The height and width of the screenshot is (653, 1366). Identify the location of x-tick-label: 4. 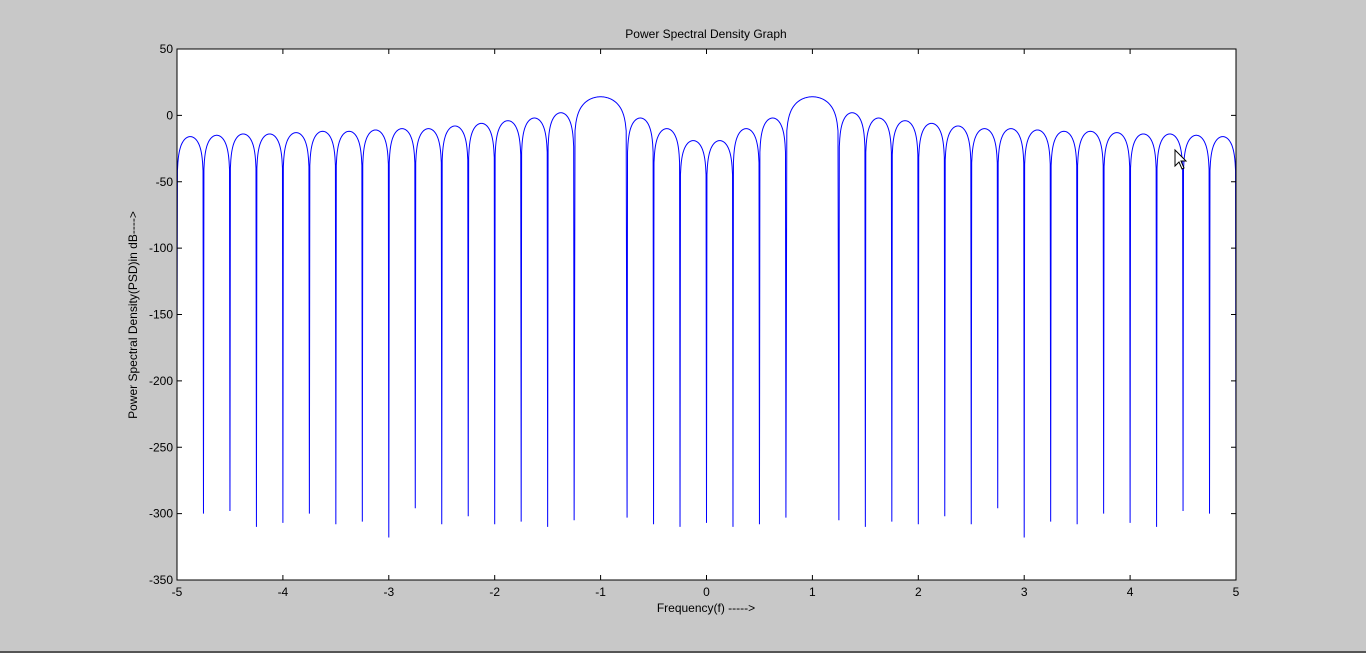
(1130, 592).